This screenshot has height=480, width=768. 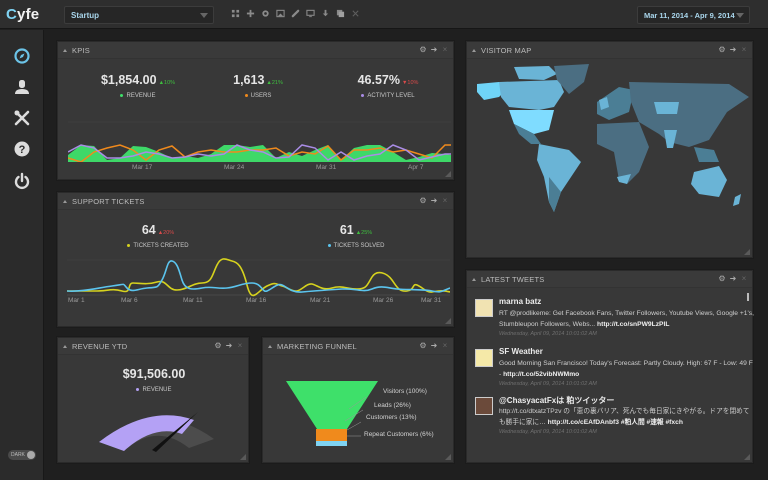 I want to click on theme-toggle: DARK, so click(x=22, y=455).